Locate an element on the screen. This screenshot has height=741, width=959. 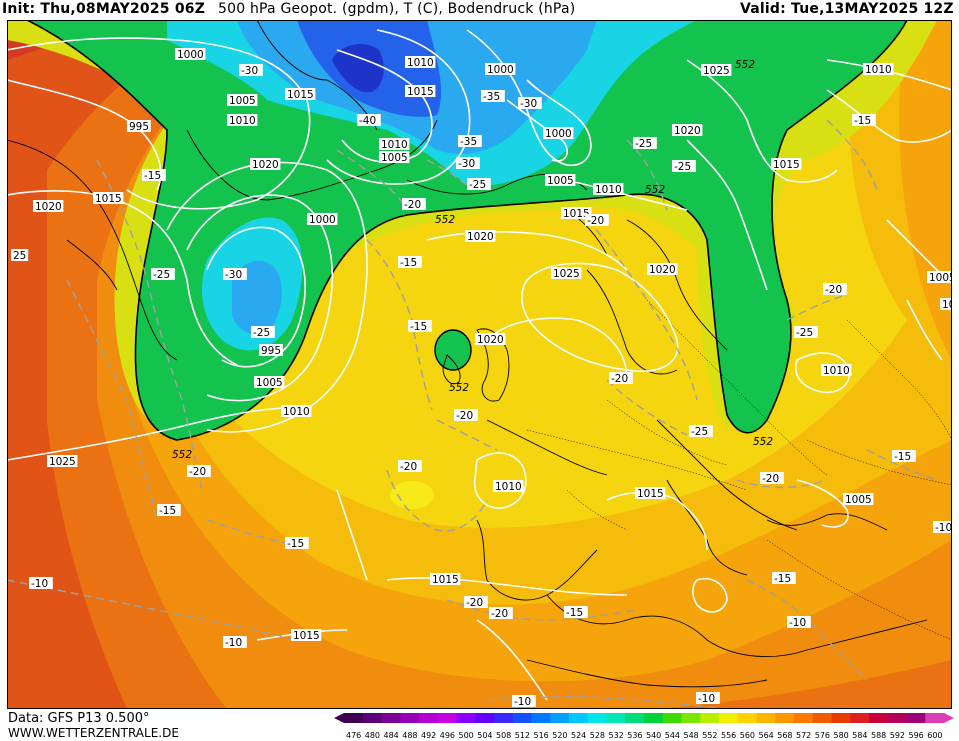
colorbar-tick-label: 532 is located at coordinates (616, 735).